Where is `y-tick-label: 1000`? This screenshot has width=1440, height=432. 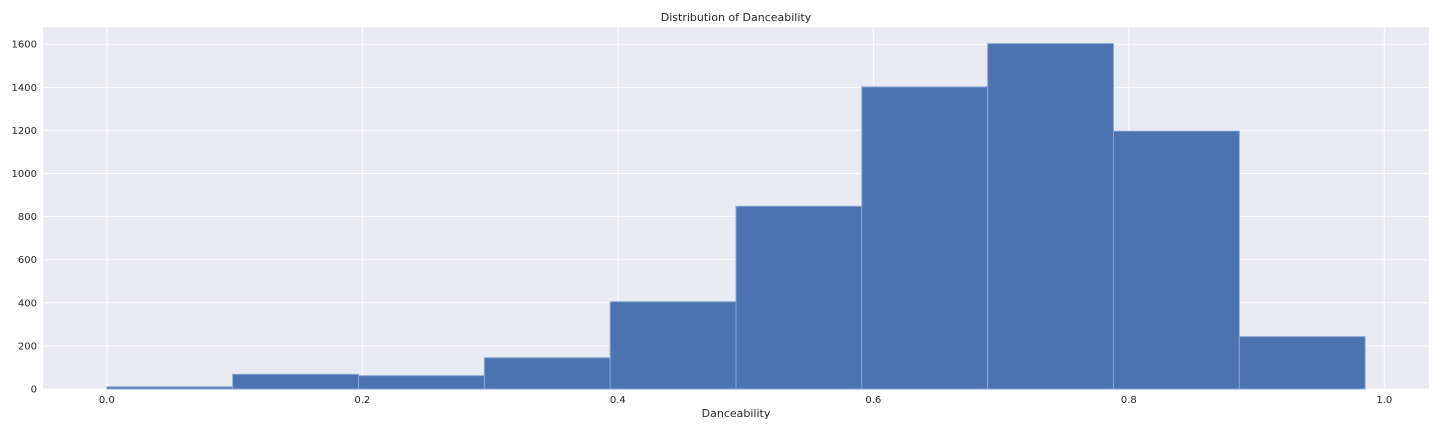 y-tick-label: 1000 is located at coordinates (24, 174).